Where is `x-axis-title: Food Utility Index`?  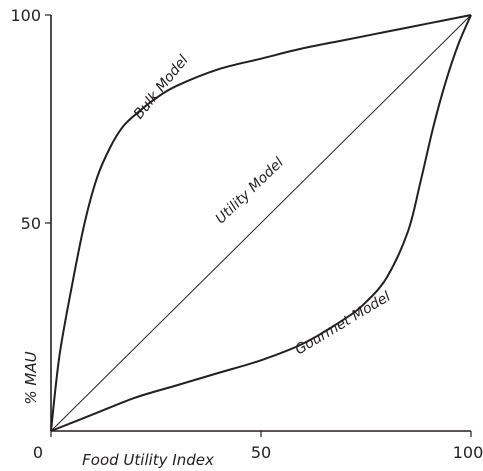 x-axis-title: Food Utility Index is located at coordinates (148, 460).